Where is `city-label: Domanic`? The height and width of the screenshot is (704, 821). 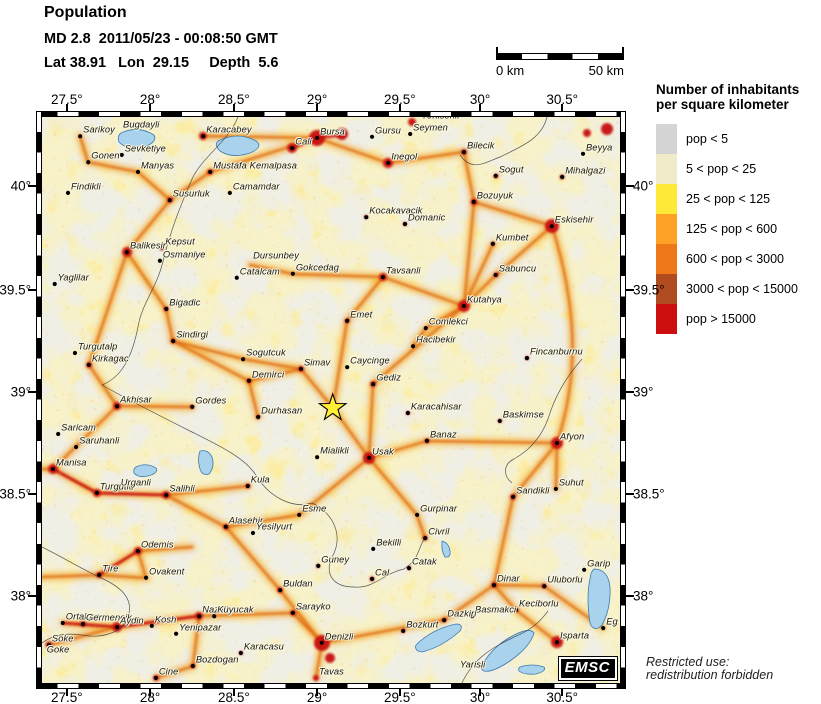 city-label: Domanic is located at coordinates (426, 217).